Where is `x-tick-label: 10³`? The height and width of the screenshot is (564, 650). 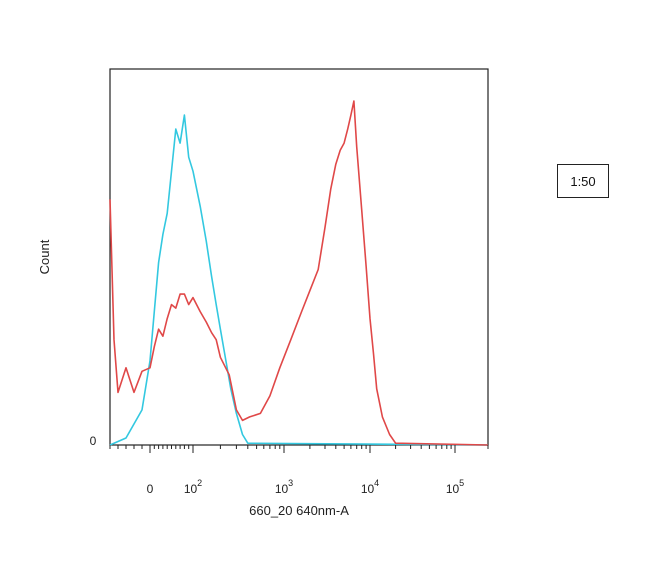
x-tick-label: 10³ is located at coordinates (284, 487).